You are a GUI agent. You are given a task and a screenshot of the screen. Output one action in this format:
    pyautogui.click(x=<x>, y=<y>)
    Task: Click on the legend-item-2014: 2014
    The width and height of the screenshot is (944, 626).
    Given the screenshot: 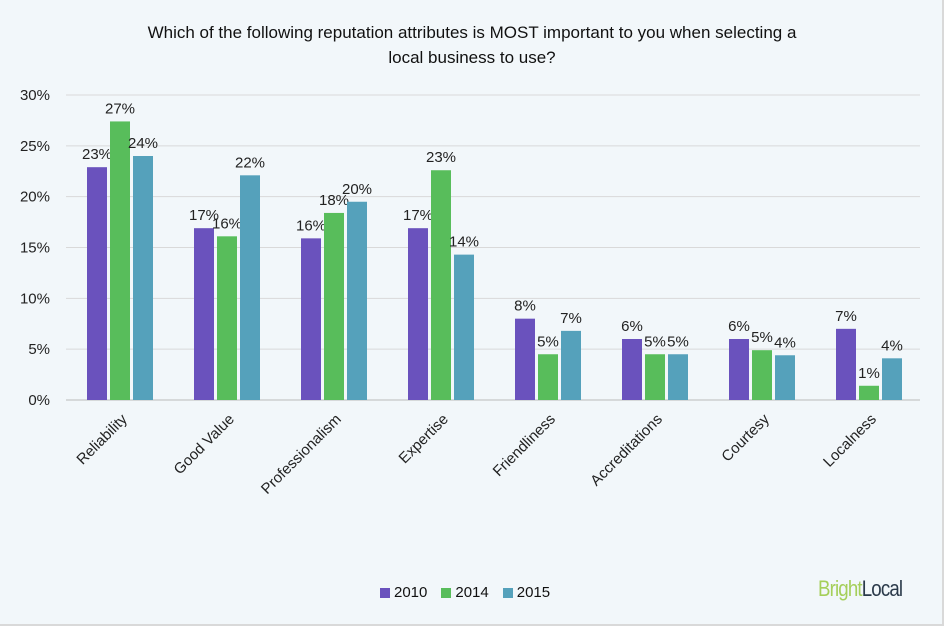 What is the action you would take?
    pyautogui.click(x=465, y=592)
    